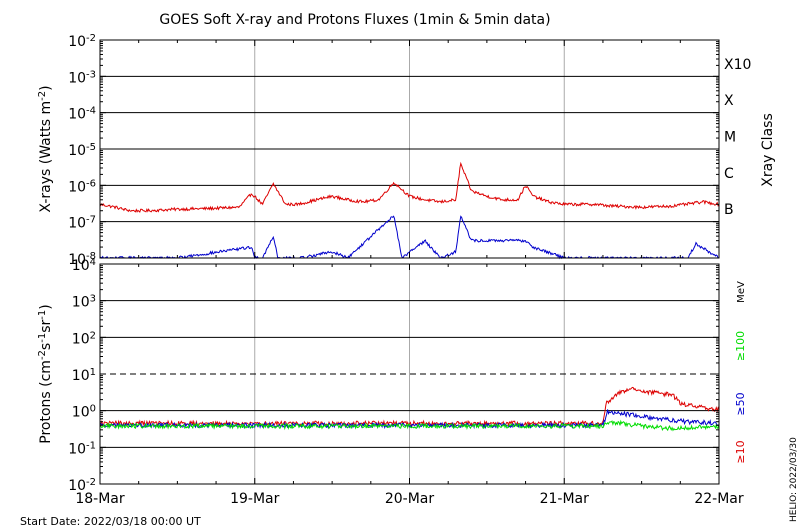 The image size is (800, 530). Describe the element at coordinates (82, 486) in the screenshot. I see `proton-y-tick-label: 10⁻²` at that location.